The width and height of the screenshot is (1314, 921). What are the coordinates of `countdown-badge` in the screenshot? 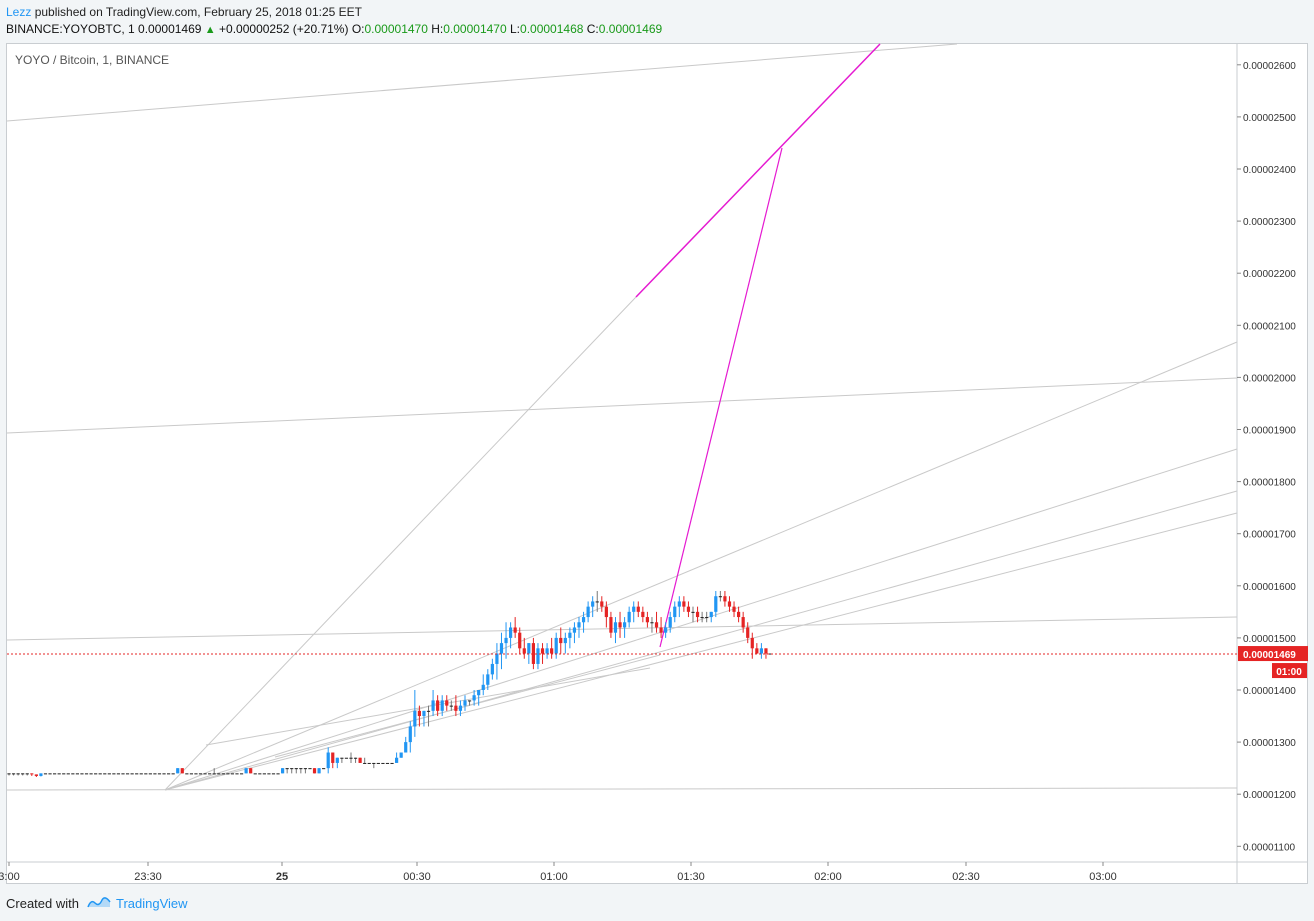 It's located at (1289, 671).